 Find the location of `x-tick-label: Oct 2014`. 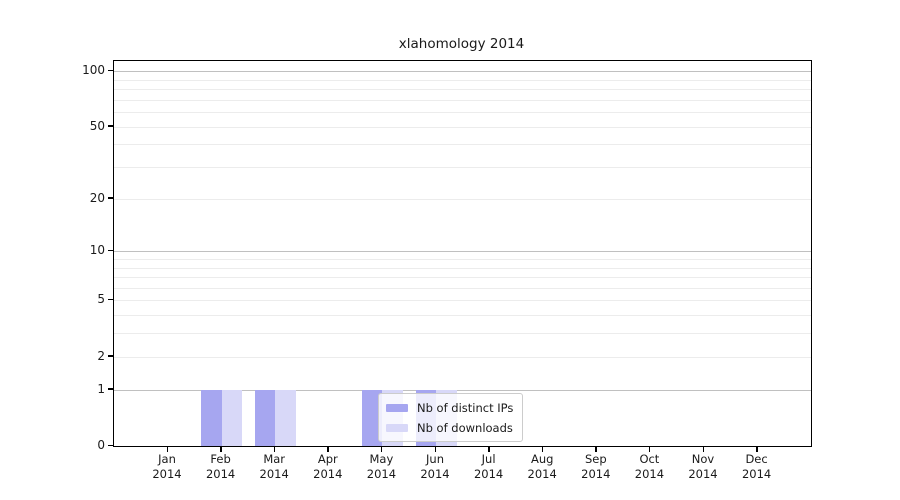

x-tick-label: Oct 2014 is located at coordinates (649, 466).